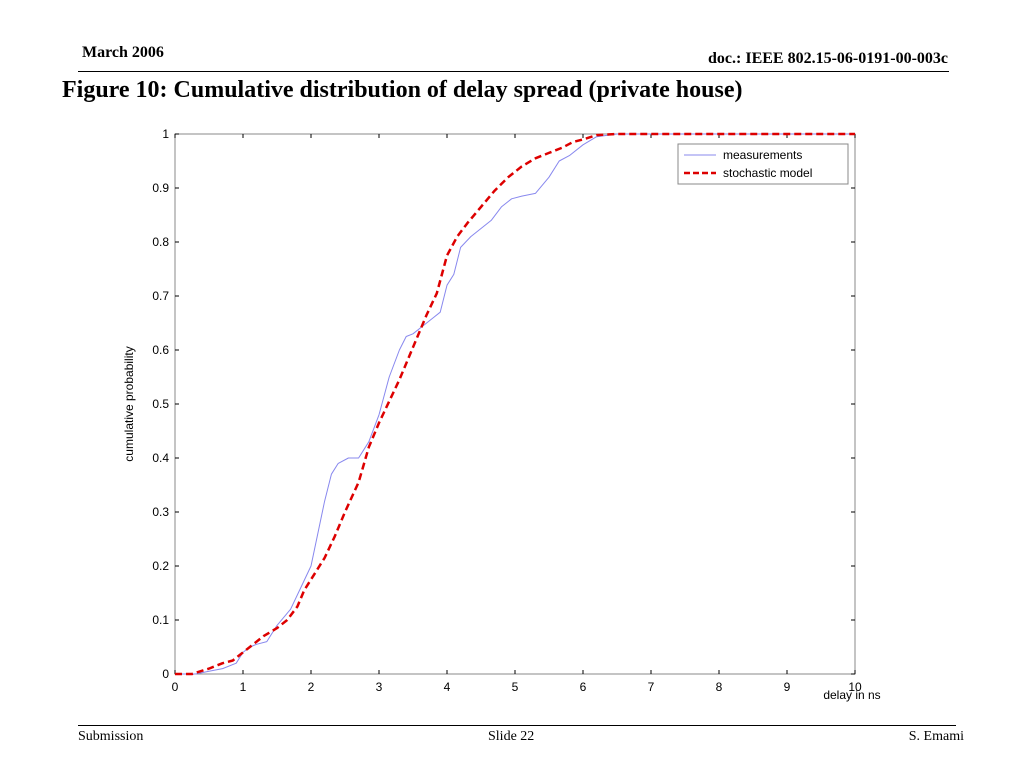 The width and height of the screenshot is (1024, 768). What do you see at coordinates (787, 687) in the screenshot?
I see `x-tick-label: 9` at bounding box center [787, 687].